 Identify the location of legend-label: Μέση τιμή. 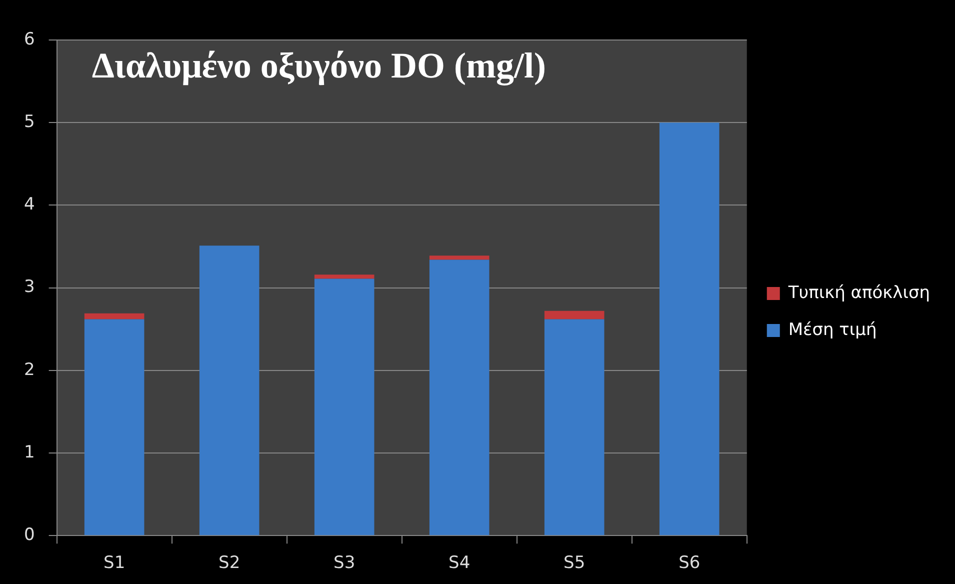
(832, 330).